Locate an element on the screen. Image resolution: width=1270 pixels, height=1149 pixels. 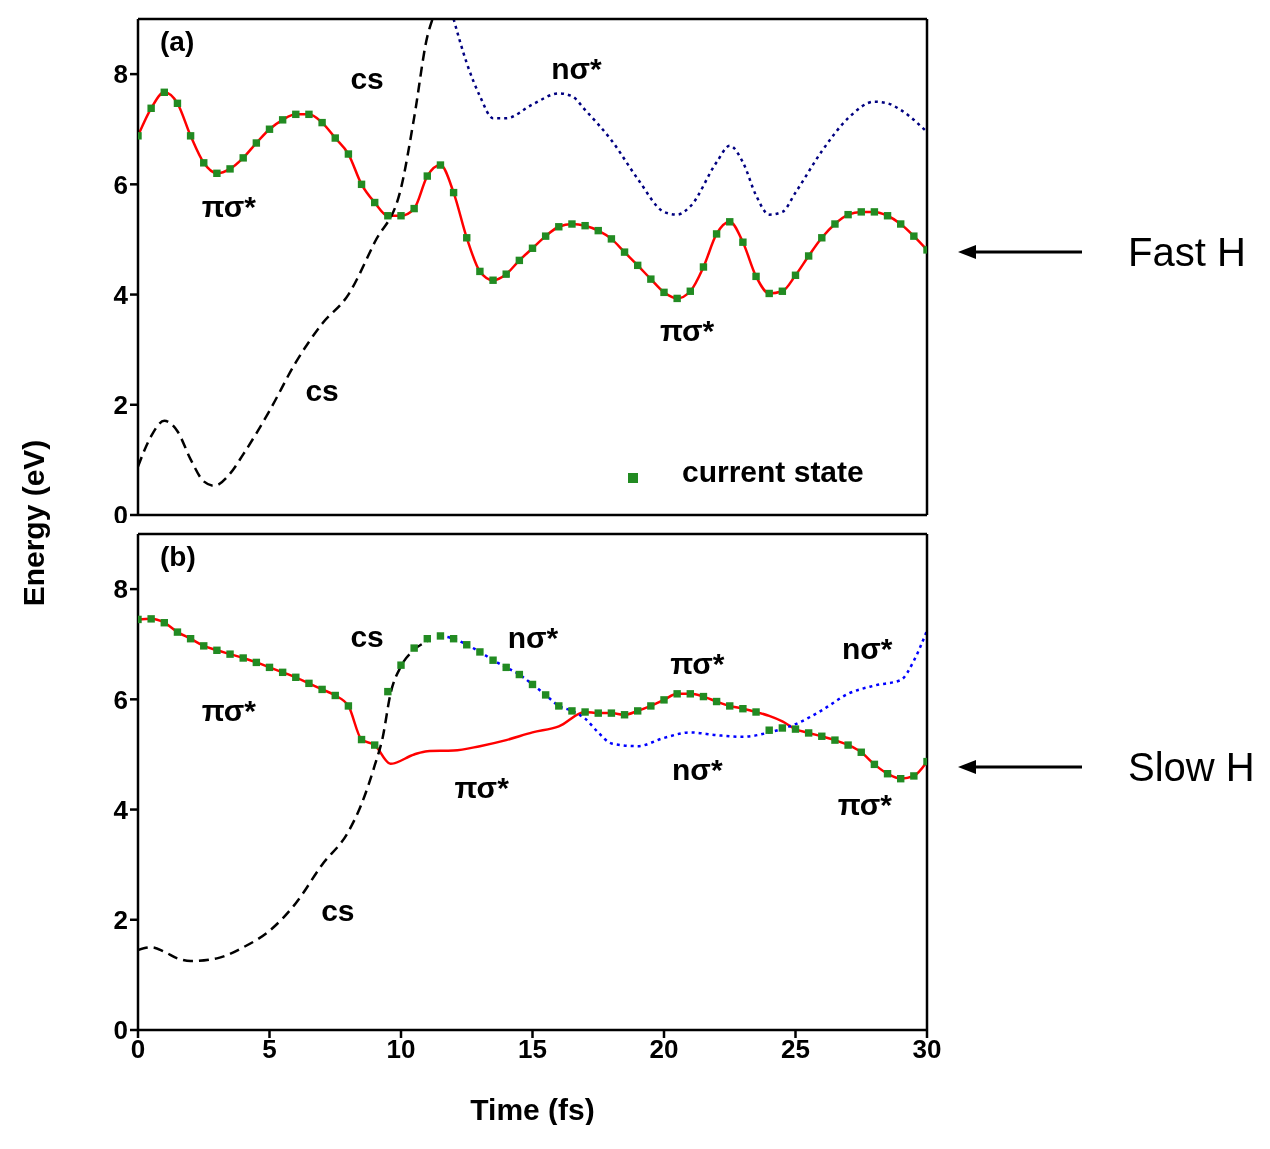
y-tick-label: 0 is located at coordinates (120, 1030).